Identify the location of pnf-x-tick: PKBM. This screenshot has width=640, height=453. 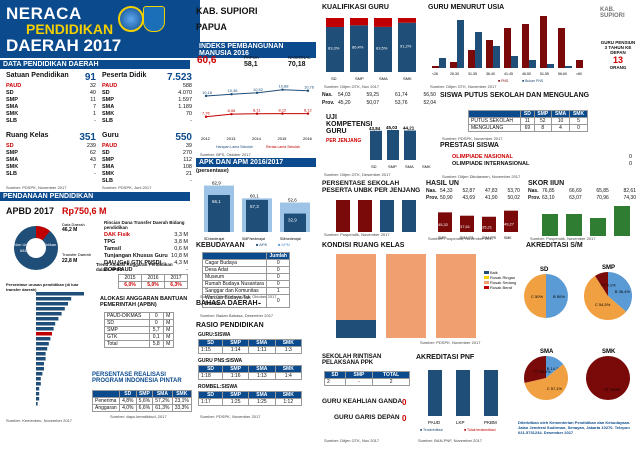
(490, 422).